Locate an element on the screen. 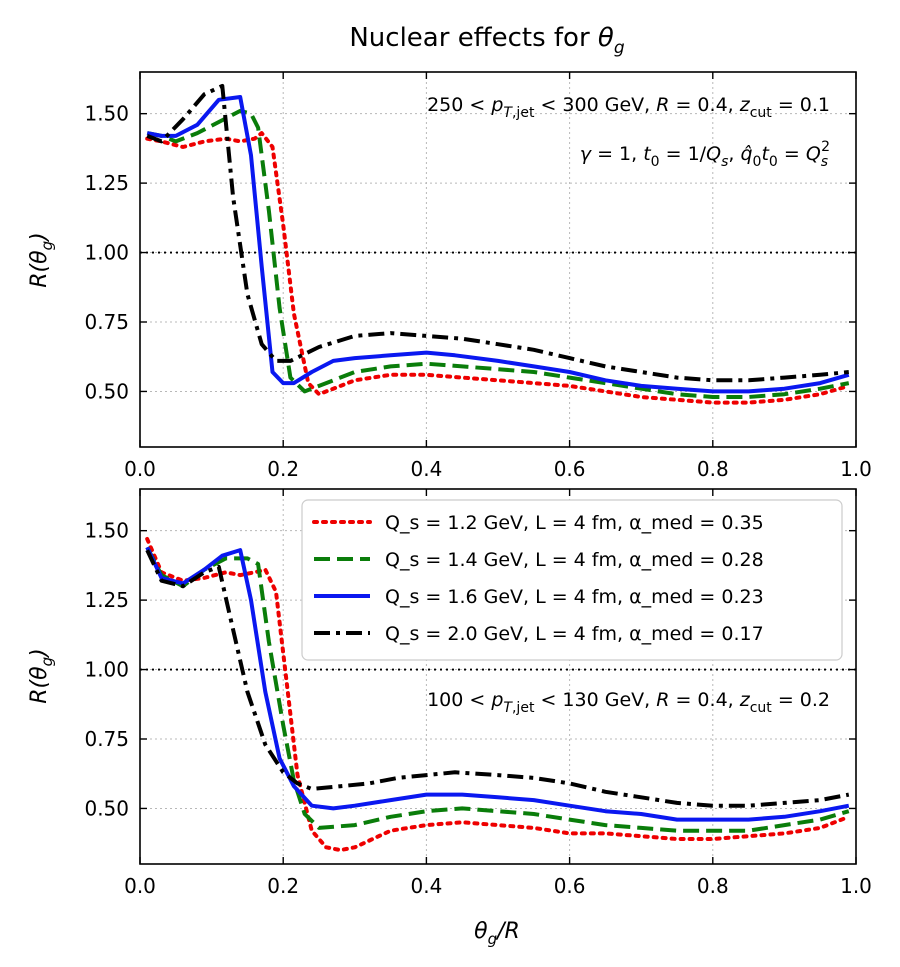 This screenshot has width=900, height=967. top-y-tick-labels: 0.50 0.75 1.00 1.25 1.50 is located at coordinates (106, 253).